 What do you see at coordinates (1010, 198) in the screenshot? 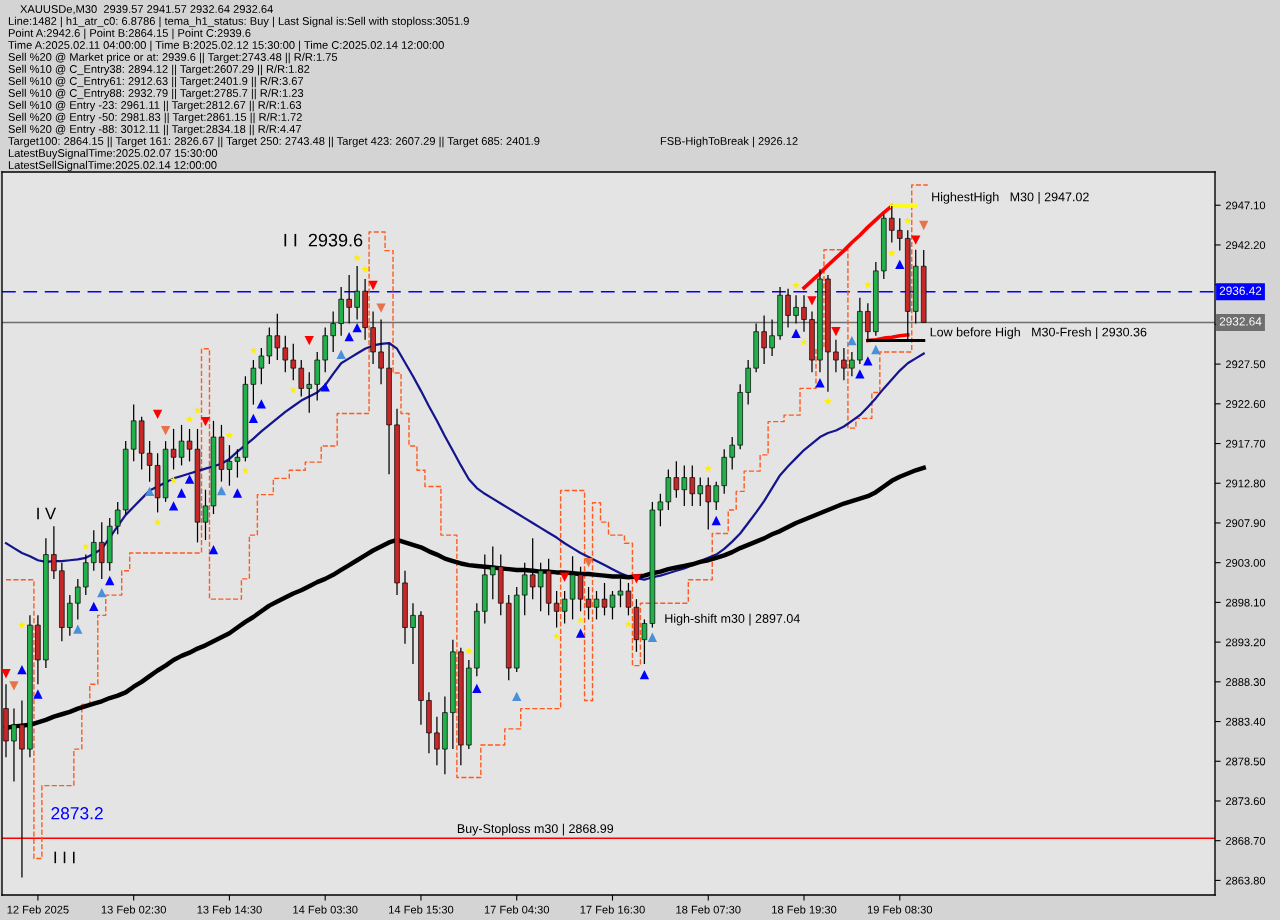
I see `annotation: HighestHigh M30 | 2947.02` at bounding box center [1010, 198].